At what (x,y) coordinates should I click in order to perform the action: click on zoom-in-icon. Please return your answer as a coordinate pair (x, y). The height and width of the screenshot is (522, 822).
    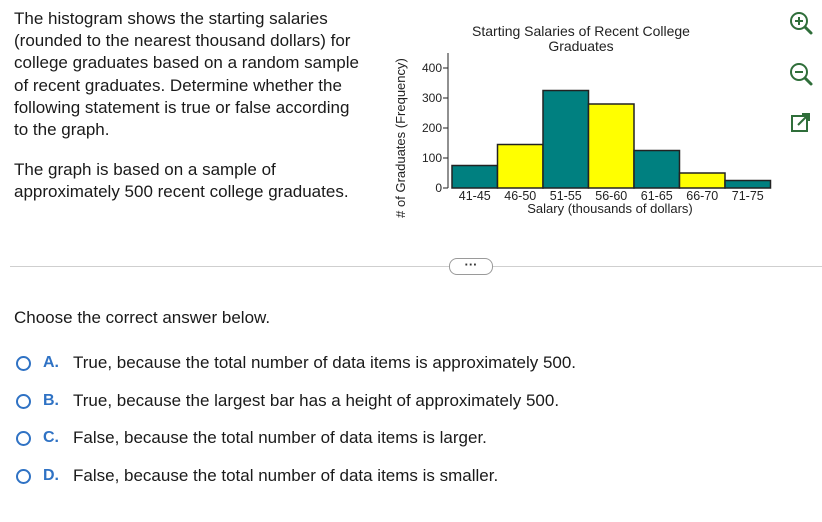
    Looking at the image, I should click on (801, 23).